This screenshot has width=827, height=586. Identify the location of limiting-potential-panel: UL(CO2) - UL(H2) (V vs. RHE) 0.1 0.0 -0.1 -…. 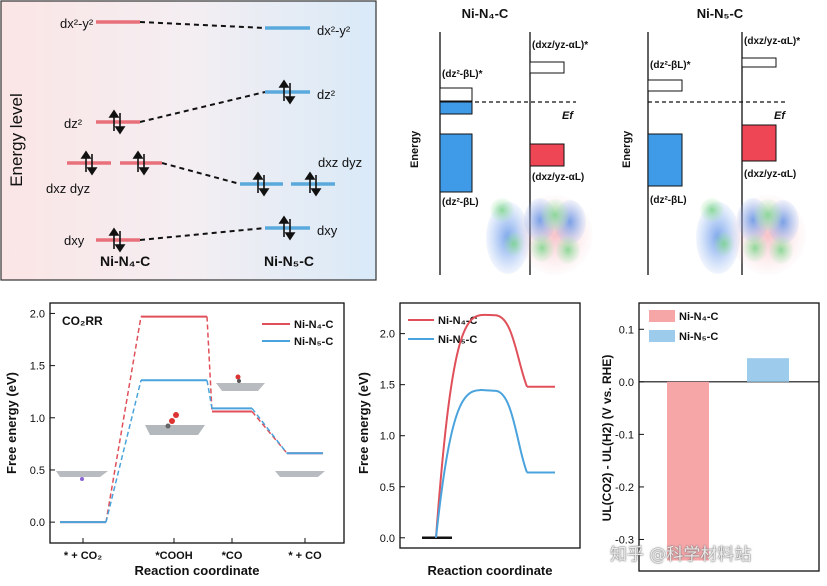
(712, 438).